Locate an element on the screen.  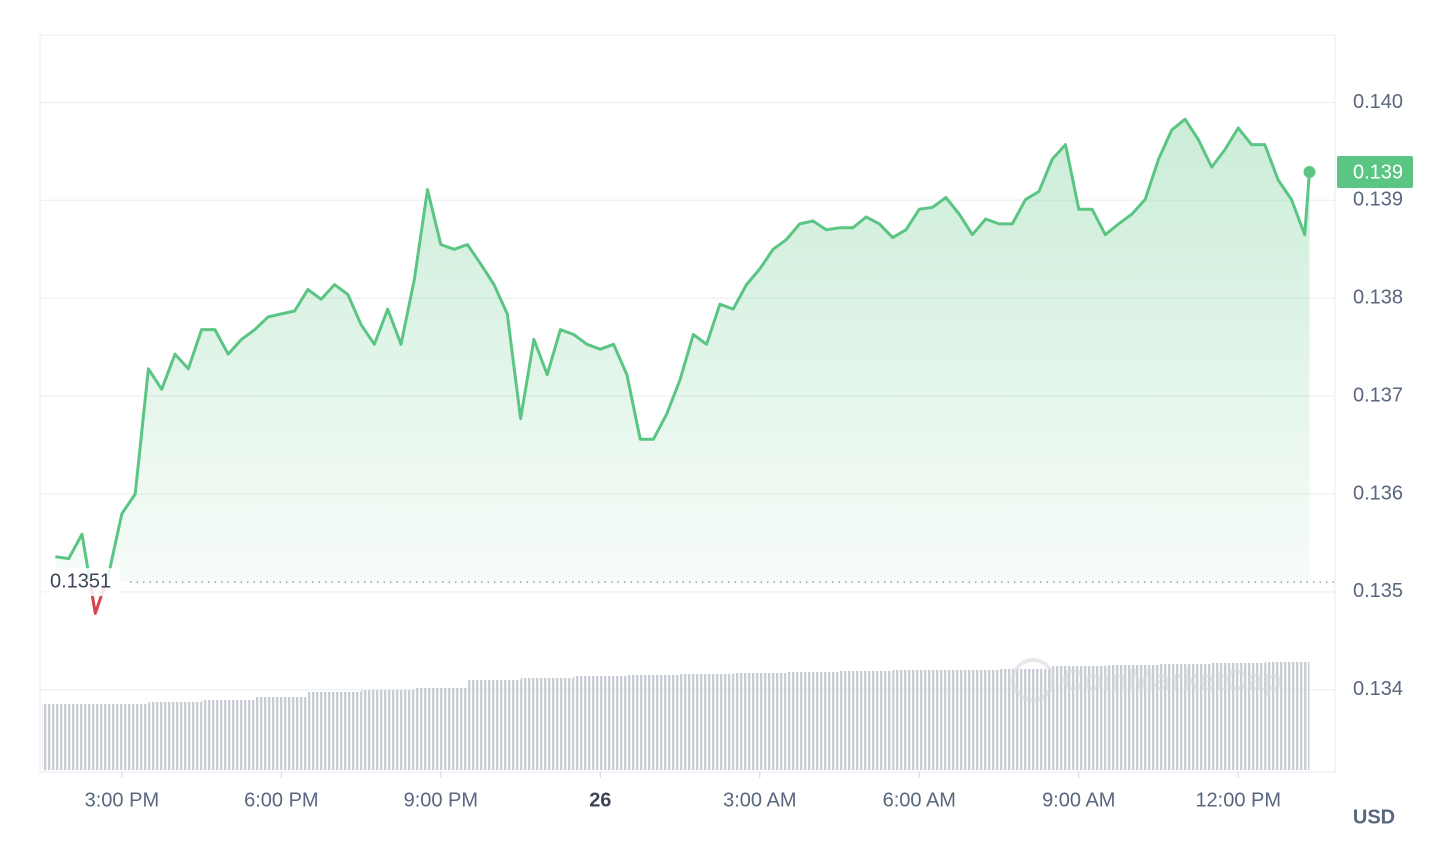
x-tick-label: 9:00 AM is located at coordinates (1078, 800).